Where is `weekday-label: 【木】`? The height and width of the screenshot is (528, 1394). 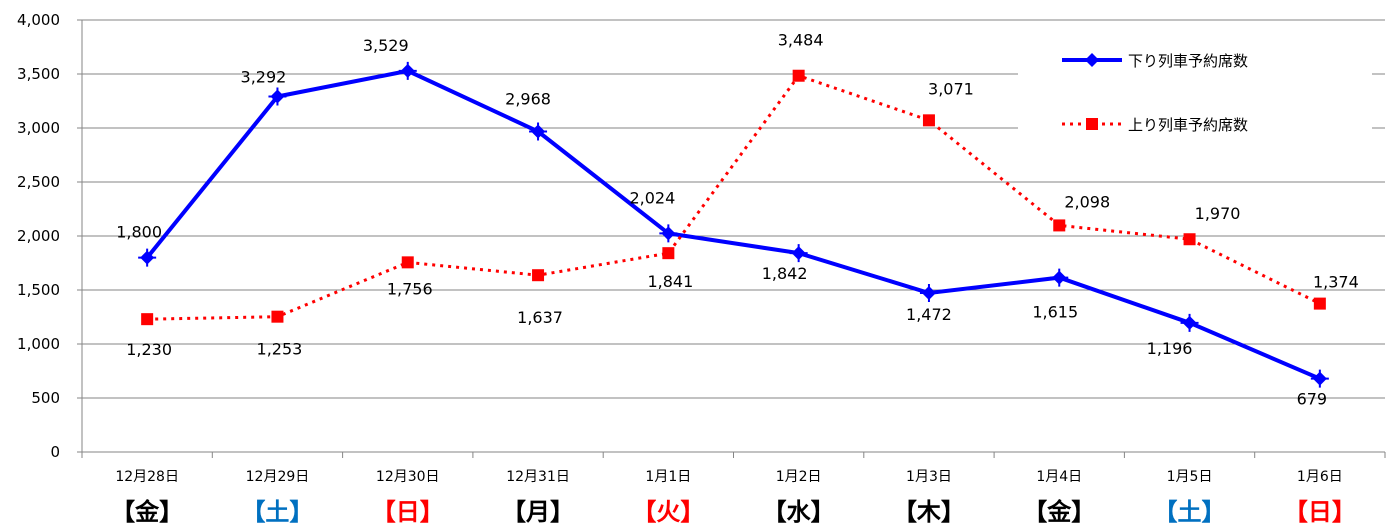
weekday-label: 【木】 is located at coordinates (929, 512).